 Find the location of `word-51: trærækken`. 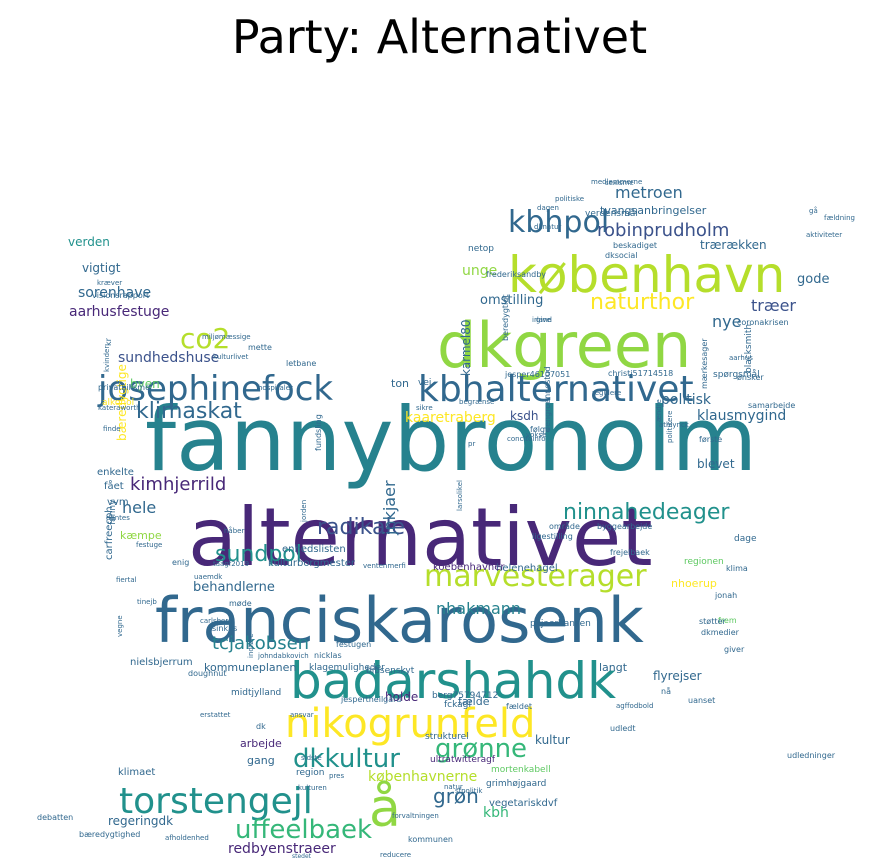

word-51: trærækken is located at coordinates (733, 245).